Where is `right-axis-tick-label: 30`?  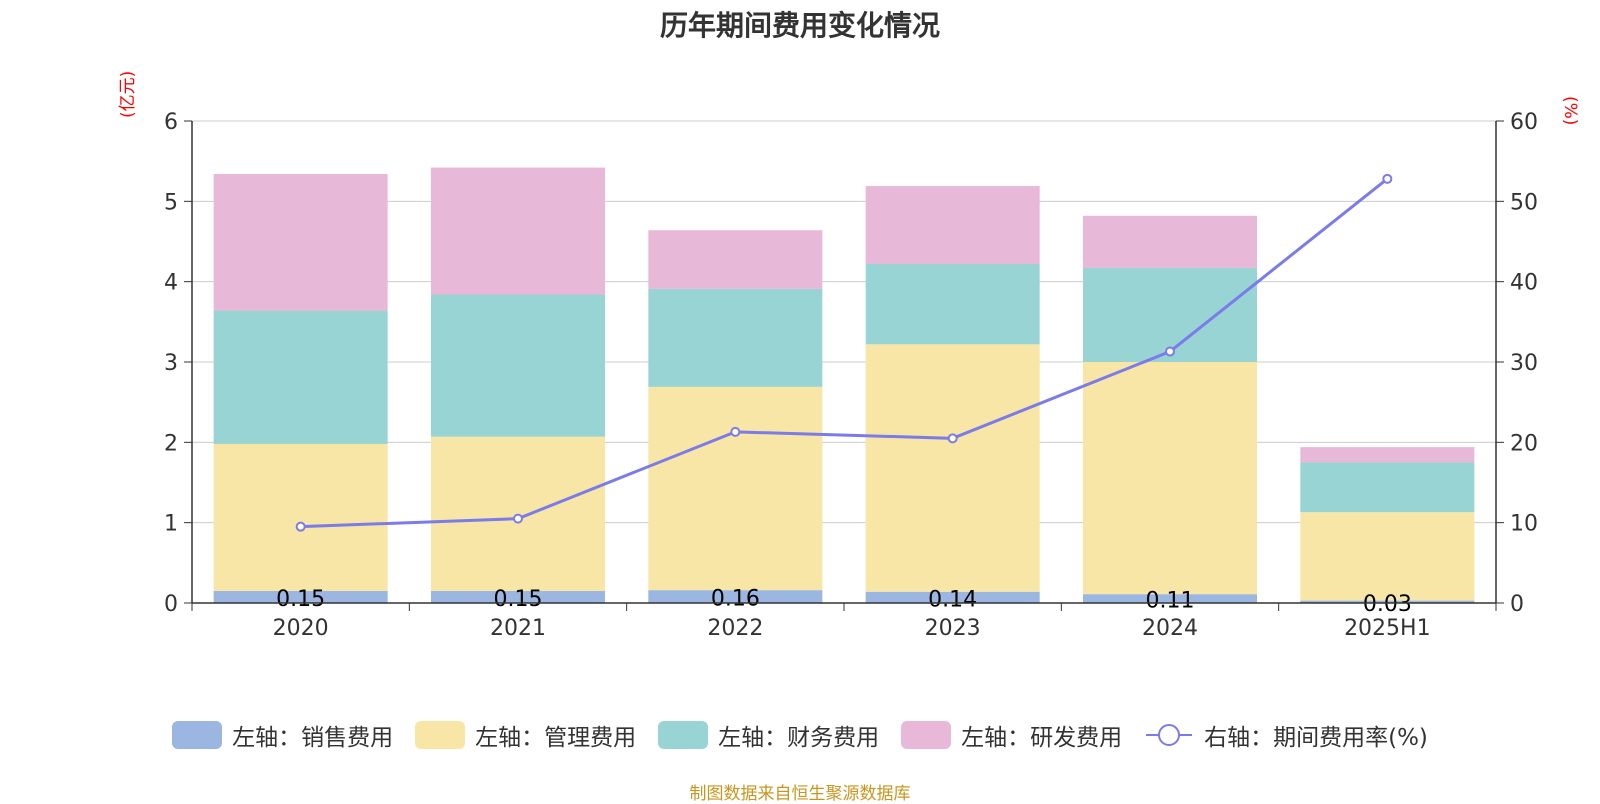 right-axis-tick-label: 30 is located at coordinates (1524, 363).